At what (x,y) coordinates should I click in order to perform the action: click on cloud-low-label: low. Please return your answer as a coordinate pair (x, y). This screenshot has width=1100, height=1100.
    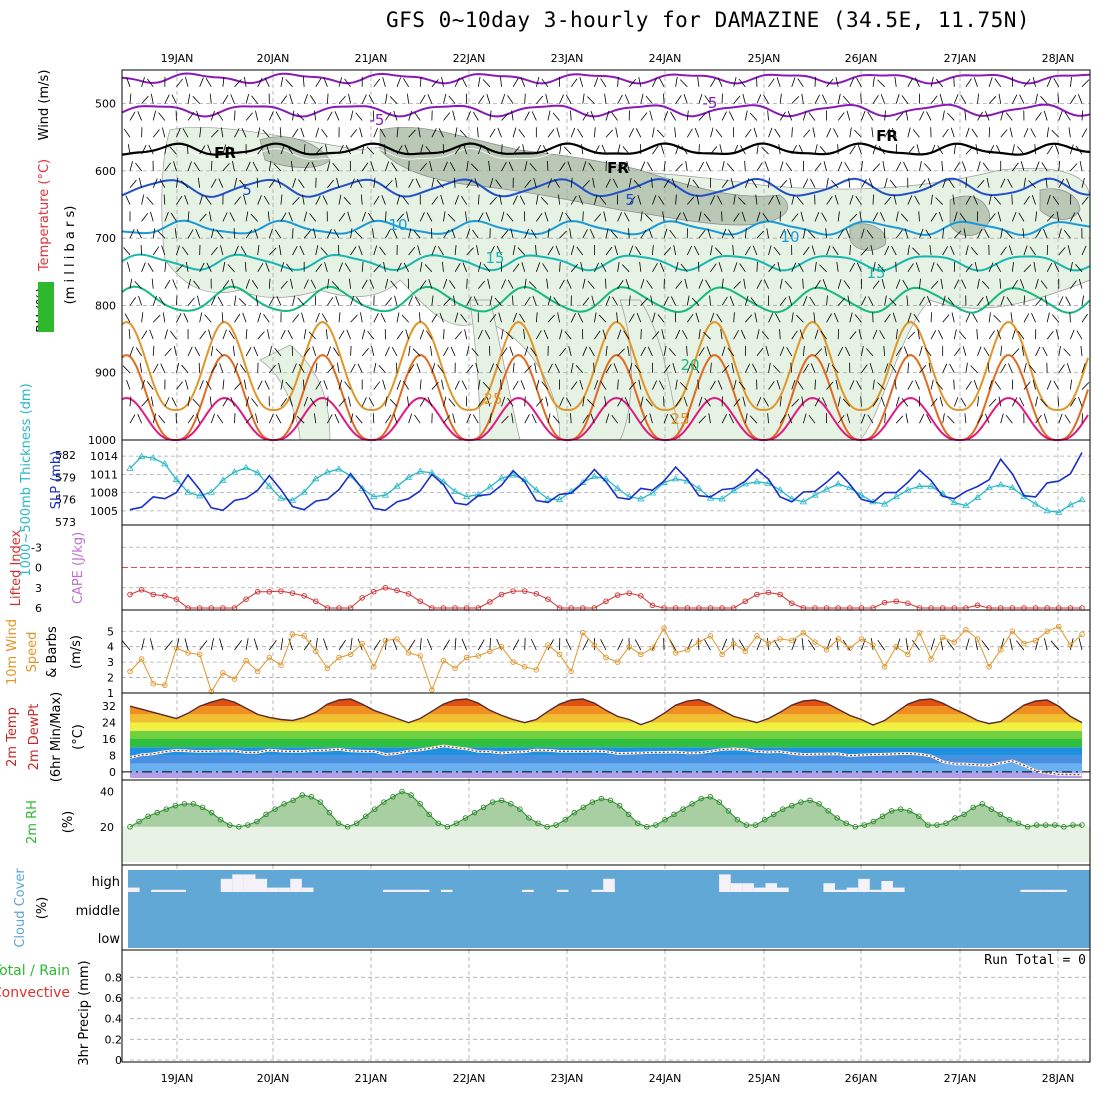
    Looking at the image, I should click on (109, 939).